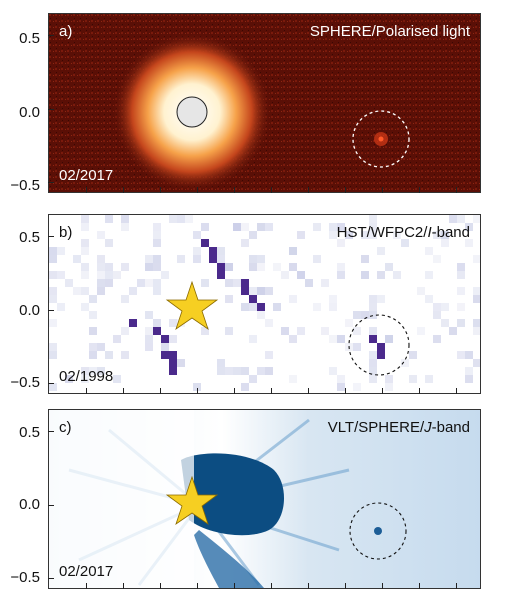  I want to click on y-tick-a-0: 0.5, so click(29, 38).